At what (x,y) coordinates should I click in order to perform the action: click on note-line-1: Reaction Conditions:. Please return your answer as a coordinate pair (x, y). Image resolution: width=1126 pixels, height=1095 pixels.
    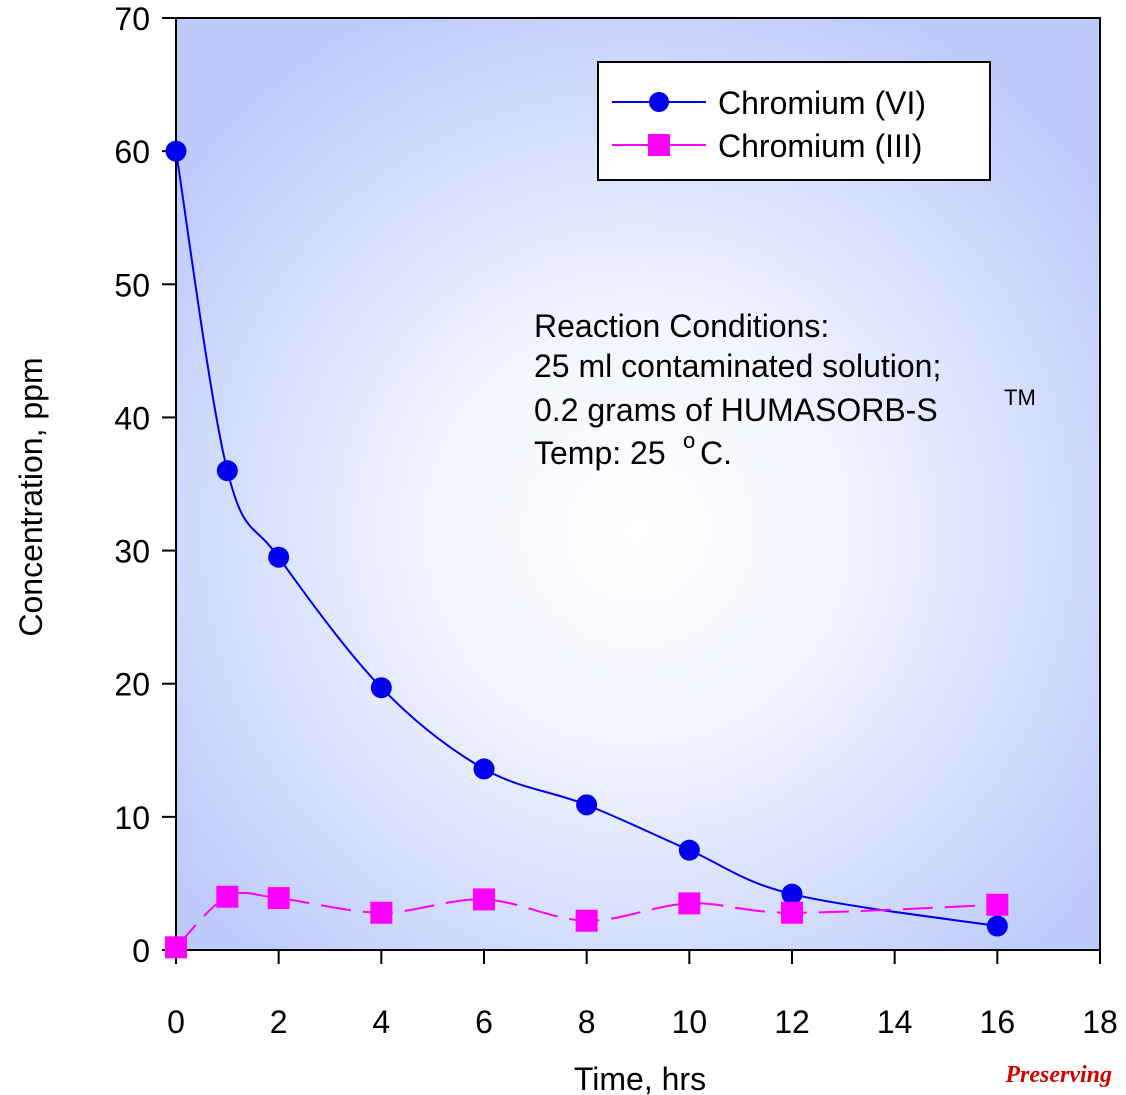
    Looking at the image, I should click on (681, 326).